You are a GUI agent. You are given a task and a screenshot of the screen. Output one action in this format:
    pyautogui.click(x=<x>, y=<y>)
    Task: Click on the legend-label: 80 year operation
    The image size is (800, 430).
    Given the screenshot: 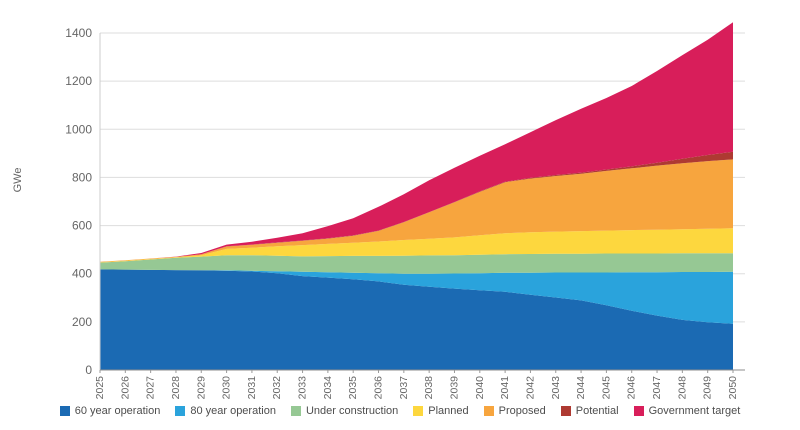 What is the action you would take?
    pyautogui.click(x=233, y=411)
    